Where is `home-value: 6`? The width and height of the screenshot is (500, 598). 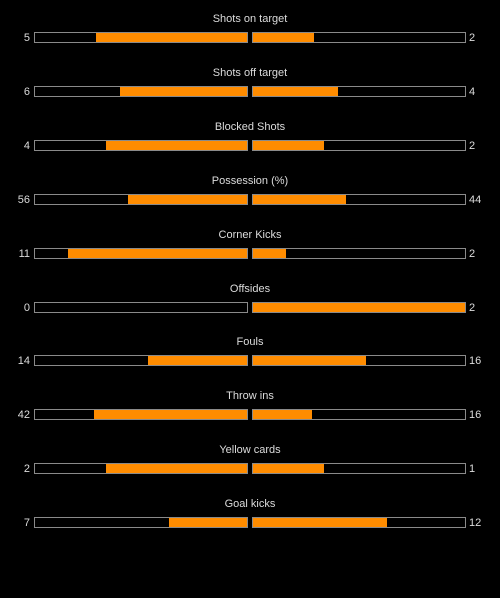
home-value: 6 is located at coordinates (26, 92).